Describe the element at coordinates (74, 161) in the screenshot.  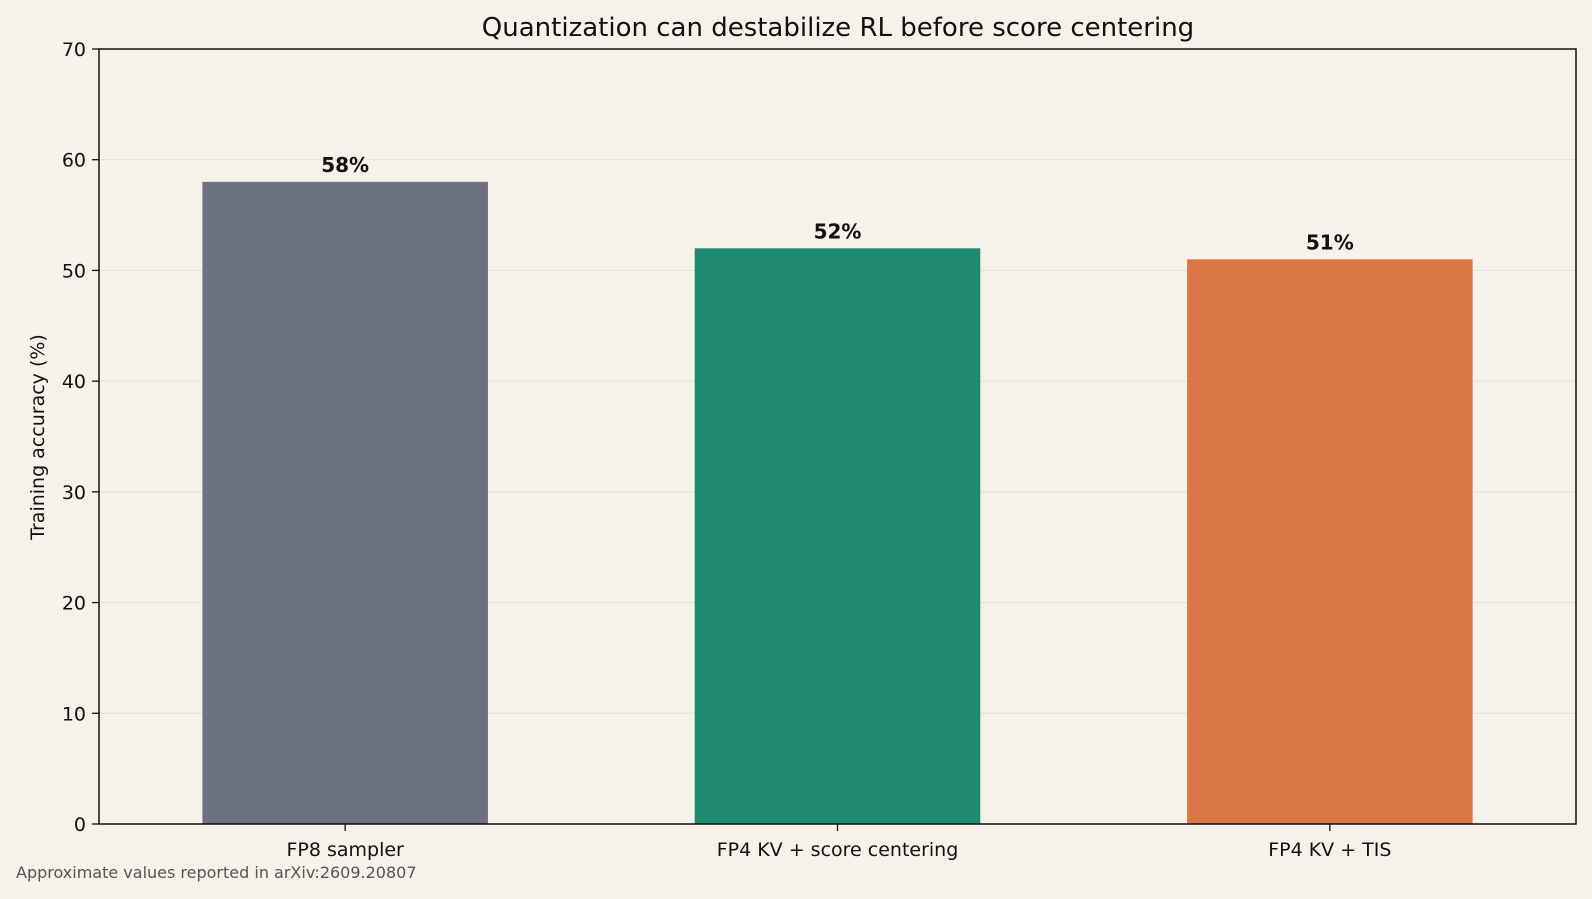
I see `y-tick-label-60: 60` at that location.